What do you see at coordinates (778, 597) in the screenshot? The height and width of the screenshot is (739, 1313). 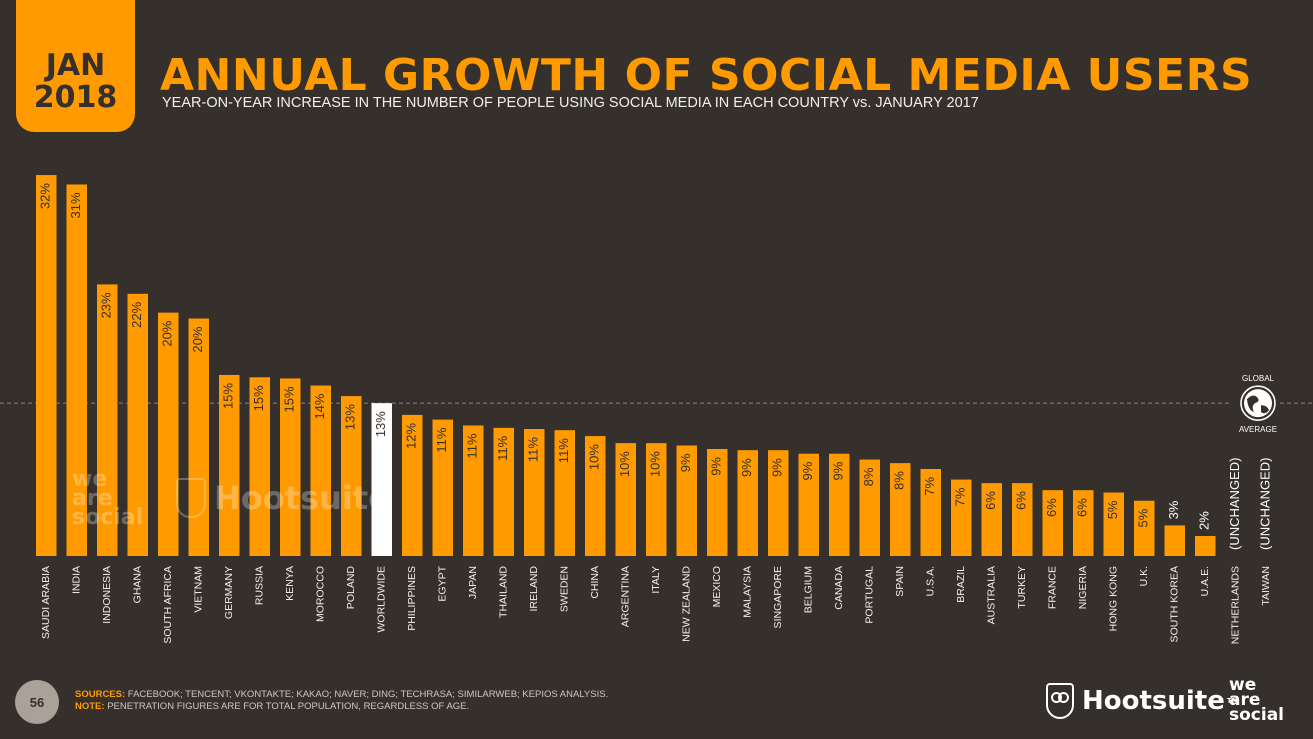 I see `category-label: SINGAPORE` at bounding box center [778, 597].